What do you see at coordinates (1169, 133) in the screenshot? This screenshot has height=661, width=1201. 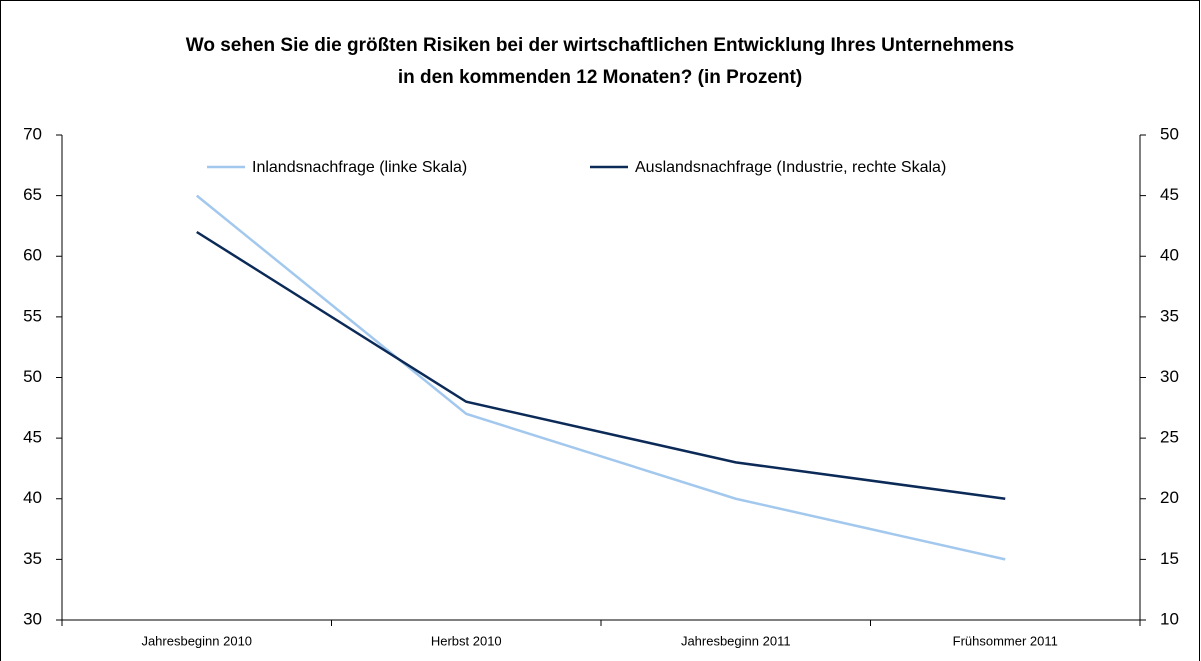 I see `y2-tick-label: 50` at bounding box center [1169, 133].